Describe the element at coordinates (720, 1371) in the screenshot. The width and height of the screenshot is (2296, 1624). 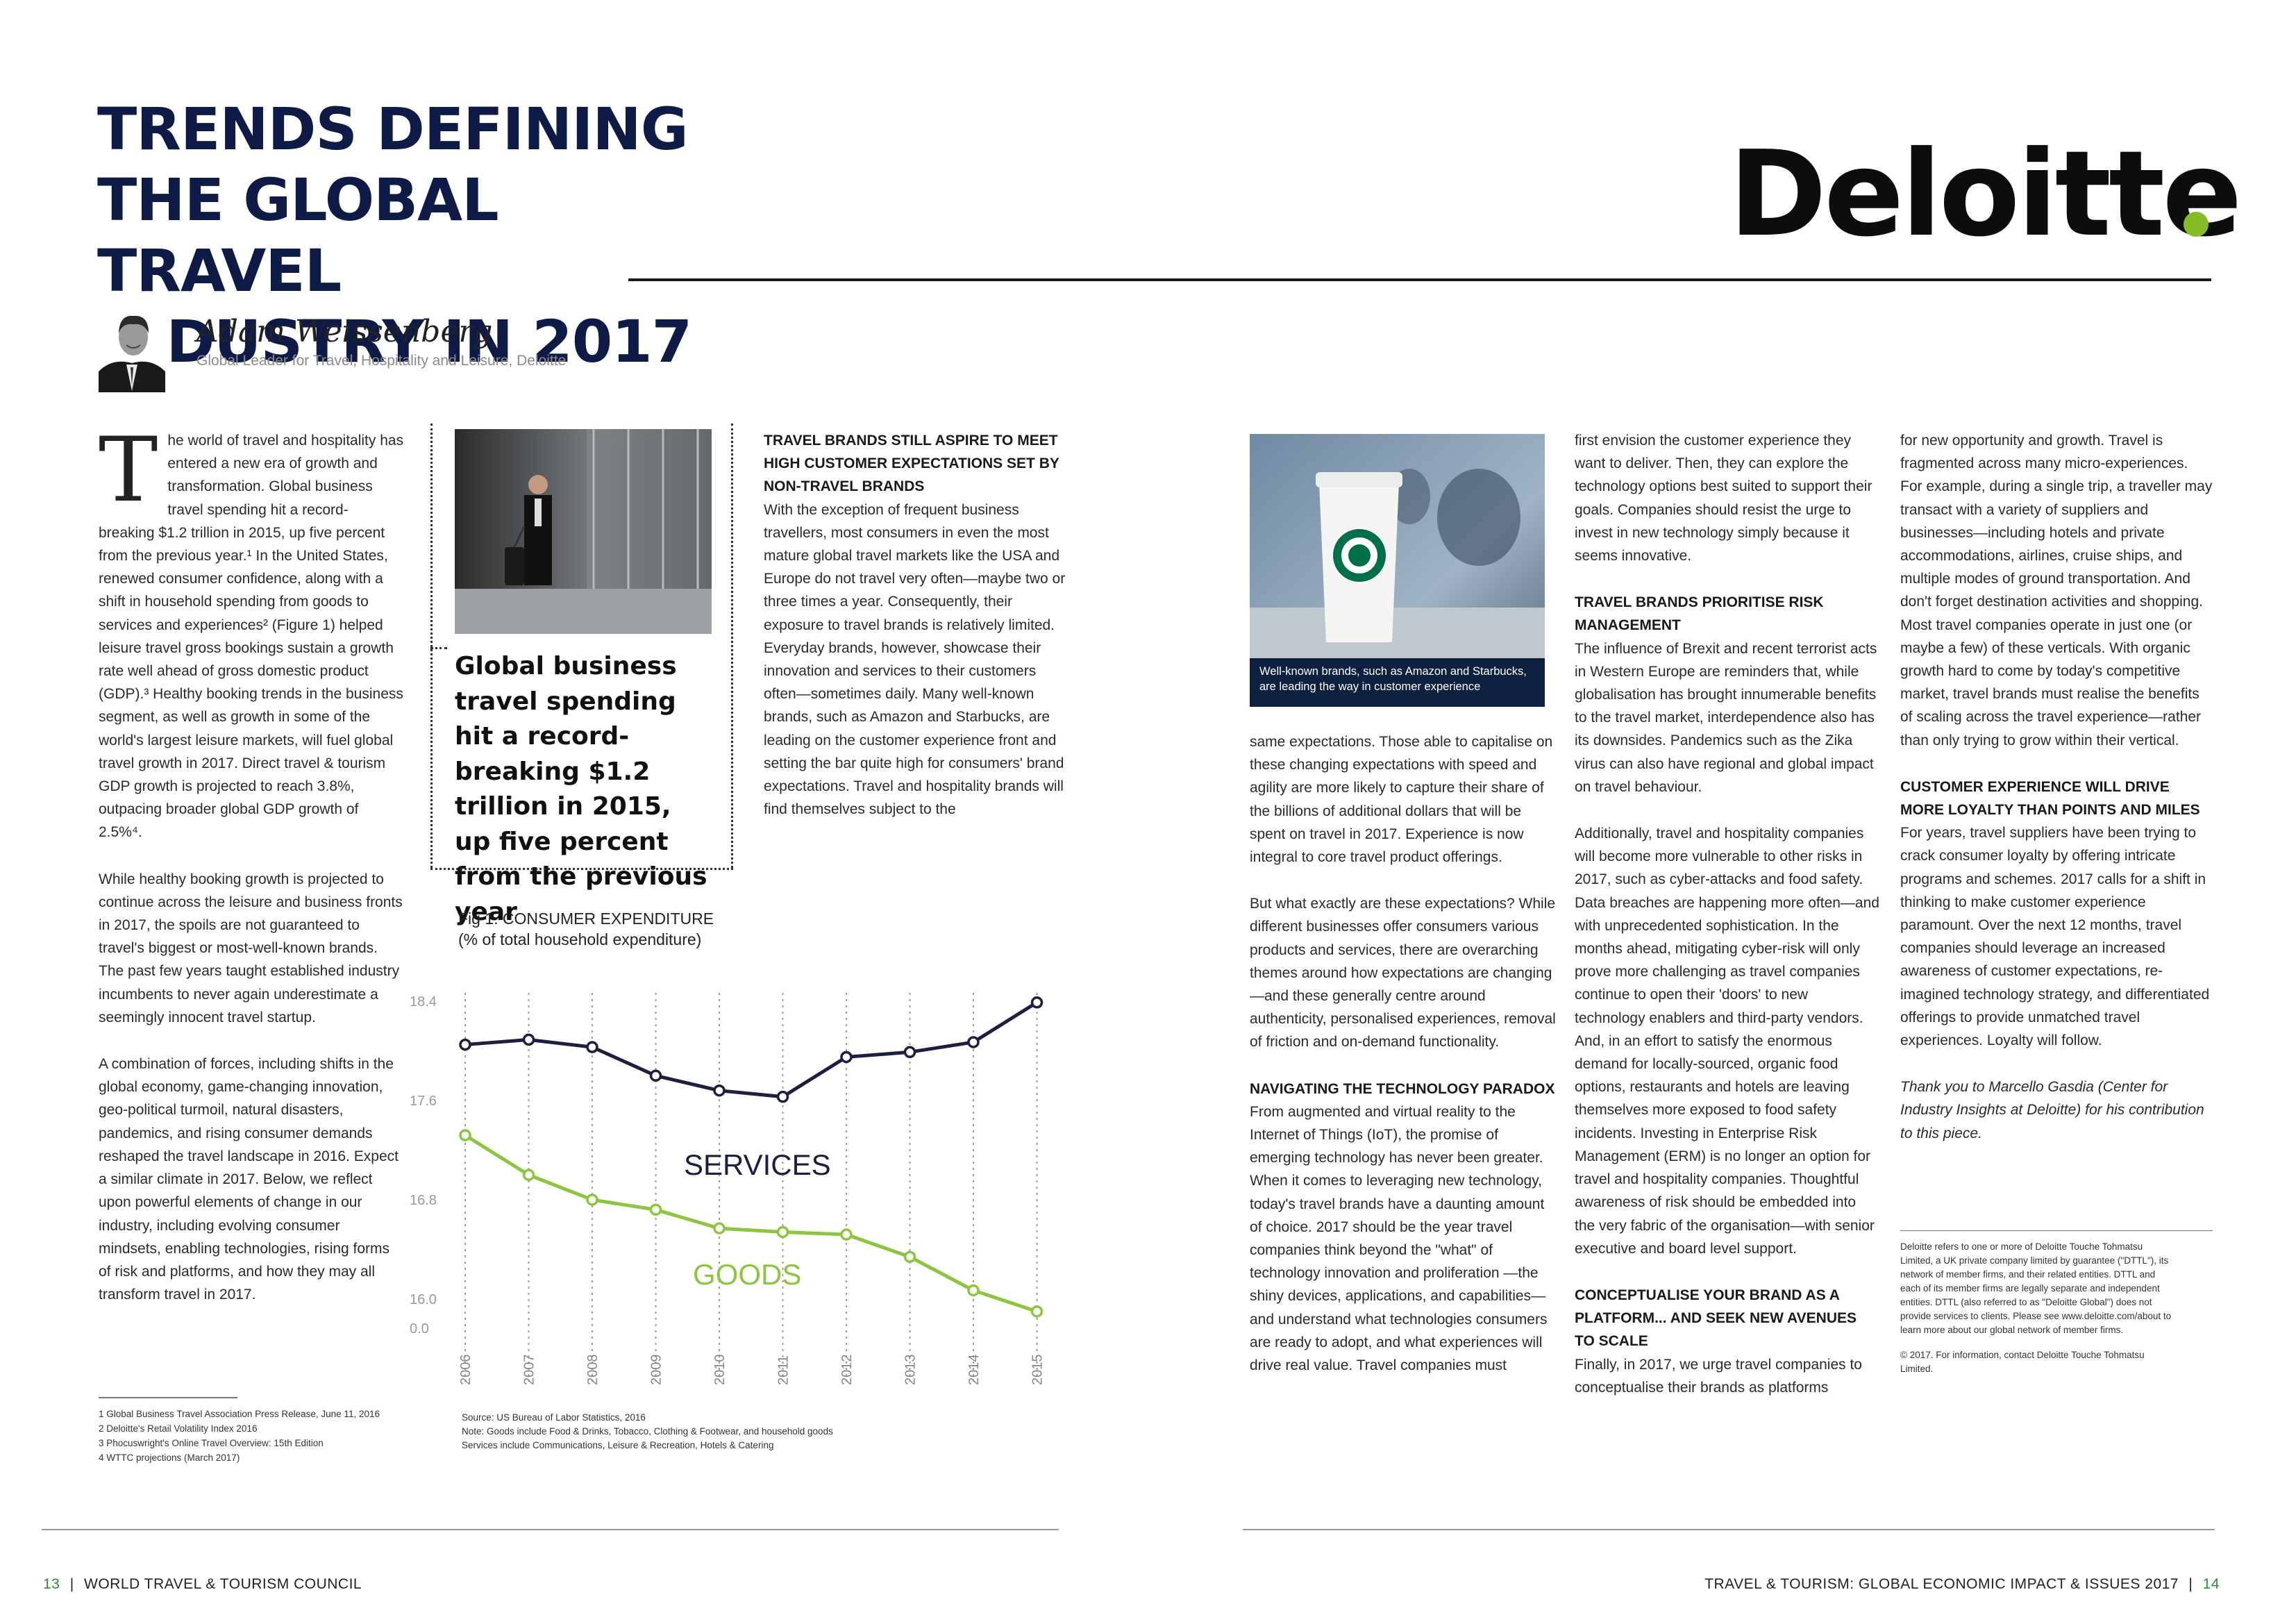
I see `x-tick-label: 2010` at that location.